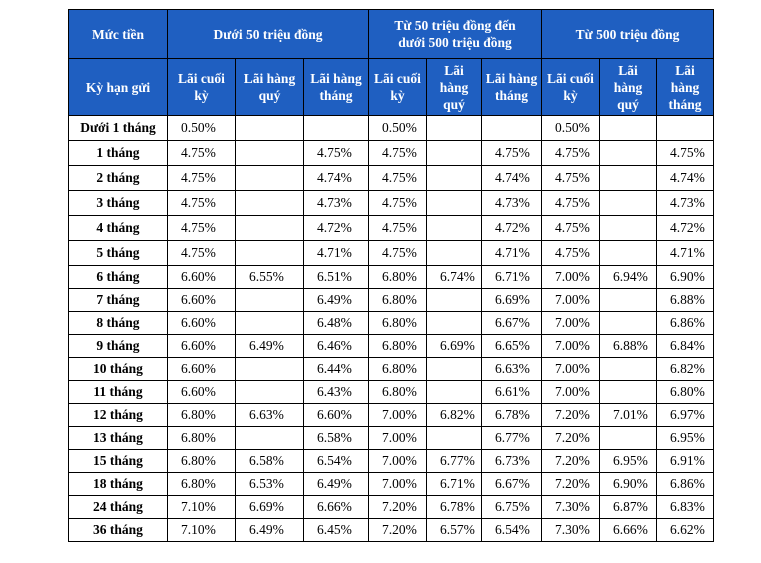 Image resolution: width=761 pixels, height=563 pixels. I want to click on rate-cell: 4.74%, so click(685, 178).